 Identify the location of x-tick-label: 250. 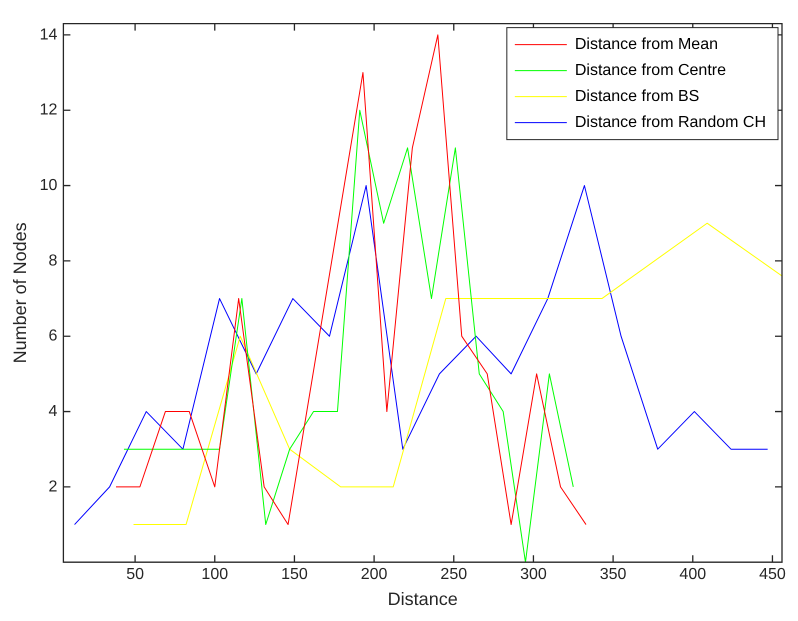
(454, 575).